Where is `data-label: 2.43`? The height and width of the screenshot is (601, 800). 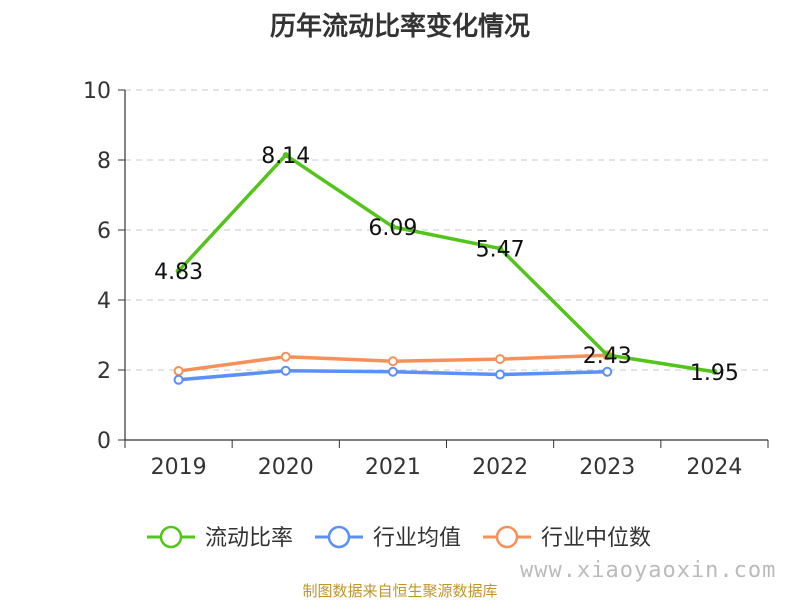 data-label: 2.43 is located at coordinates (607, 356).